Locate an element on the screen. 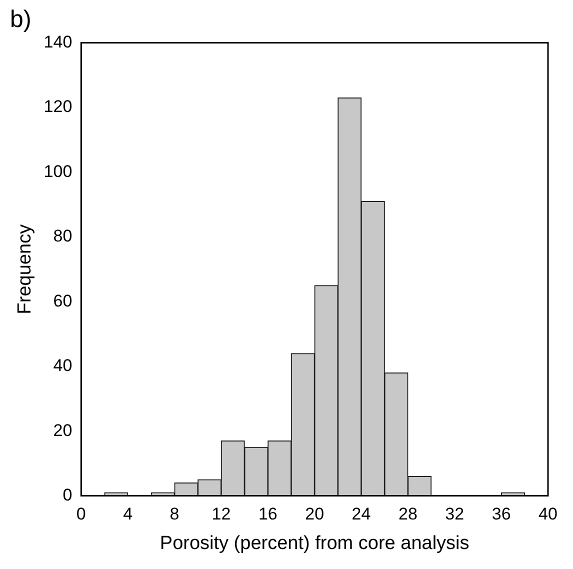 The height and width of the screenshot is (569, 573). x-tick-label: 4 is located at coordinates (128, 514).